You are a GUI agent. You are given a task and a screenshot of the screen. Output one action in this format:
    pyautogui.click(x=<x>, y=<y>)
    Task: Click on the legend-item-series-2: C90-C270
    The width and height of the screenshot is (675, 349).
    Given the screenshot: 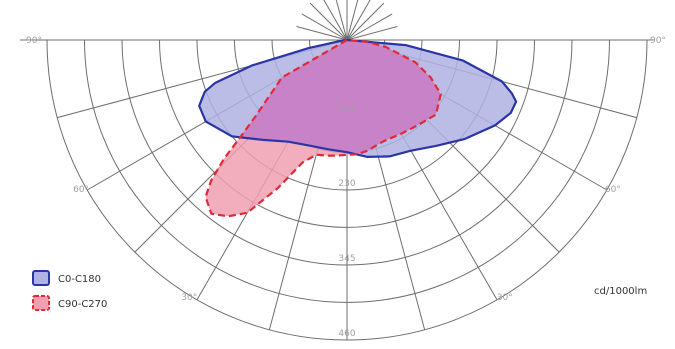 What is the action you would take?
    pyautogui.click(x=69, y=303)
    